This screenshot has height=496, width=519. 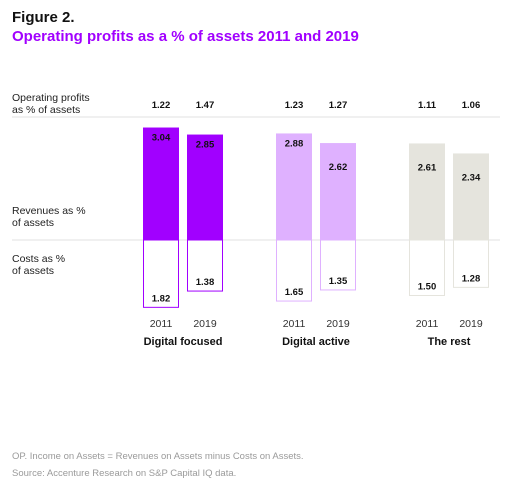 I want to click on figure-label: Figure 2., so click(x=43, y=17).